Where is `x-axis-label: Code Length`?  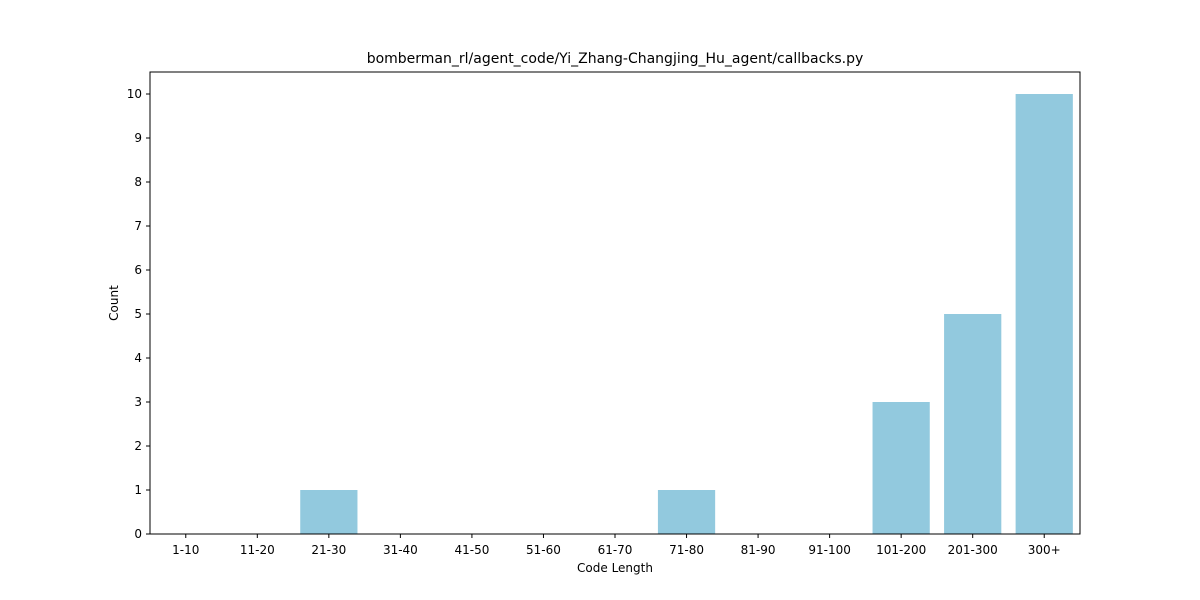 x-axis-label: Code Length is located at coordinates (615, 568).